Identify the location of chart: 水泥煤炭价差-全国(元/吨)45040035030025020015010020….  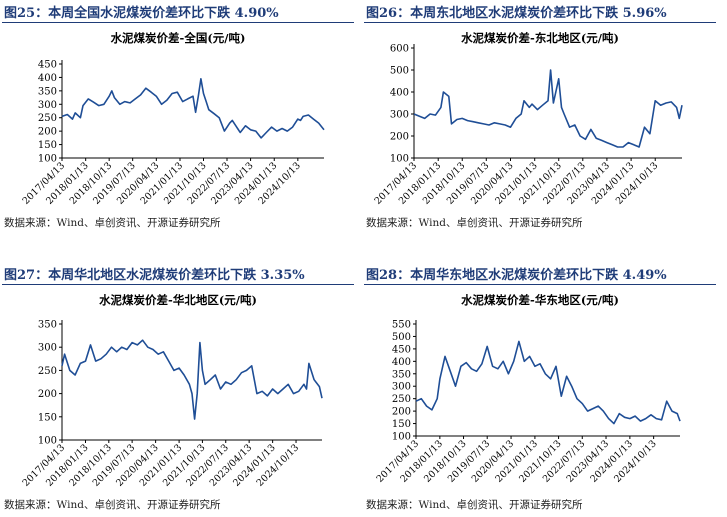
(173, 119).